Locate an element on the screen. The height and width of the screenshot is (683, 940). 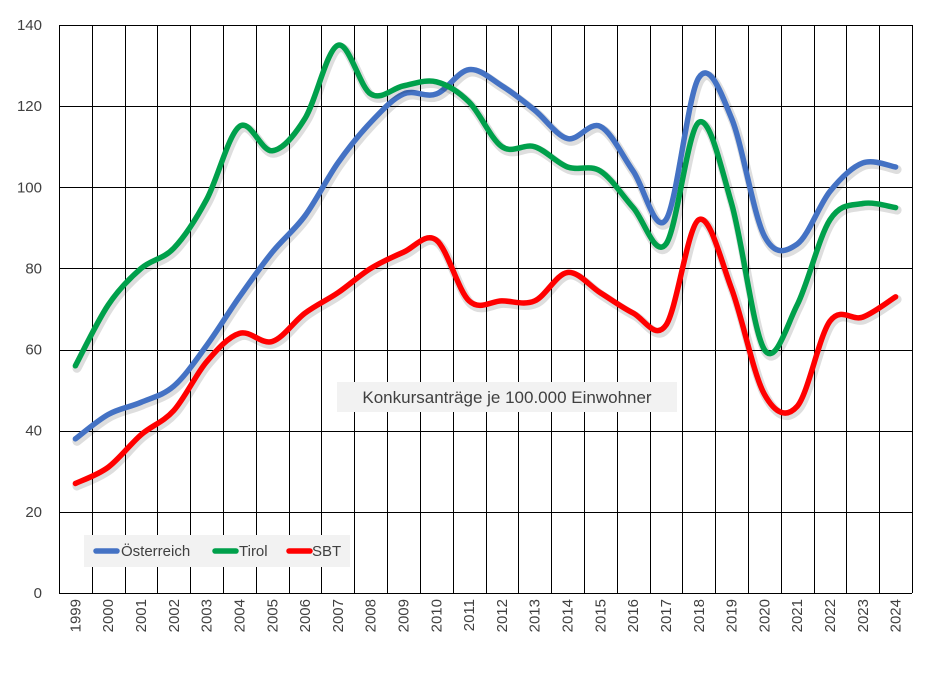
x-tick-label: 2015 is located at coordinates (600, 615).